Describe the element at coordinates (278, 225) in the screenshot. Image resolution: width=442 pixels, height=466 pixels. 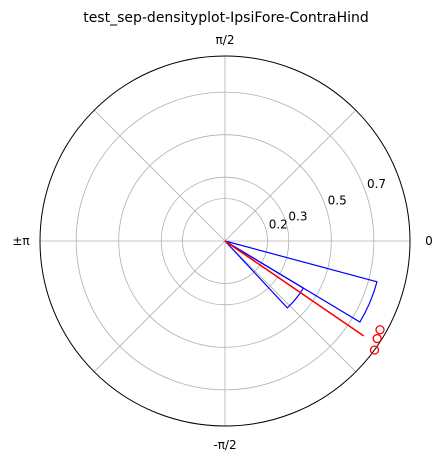
I see `radial-tick-label: 0.2` at that location.